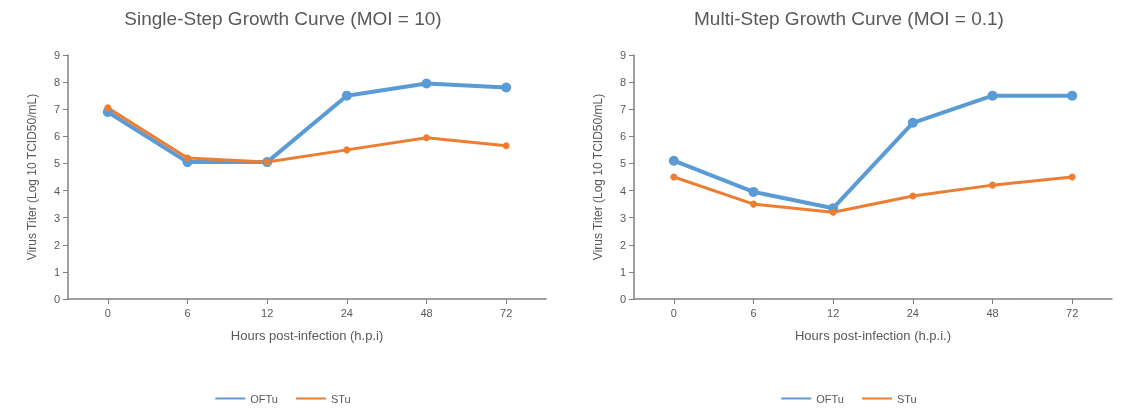  I want to click on x-axis-title: Hours post-infection (h.p.i.), so click(873, 335).